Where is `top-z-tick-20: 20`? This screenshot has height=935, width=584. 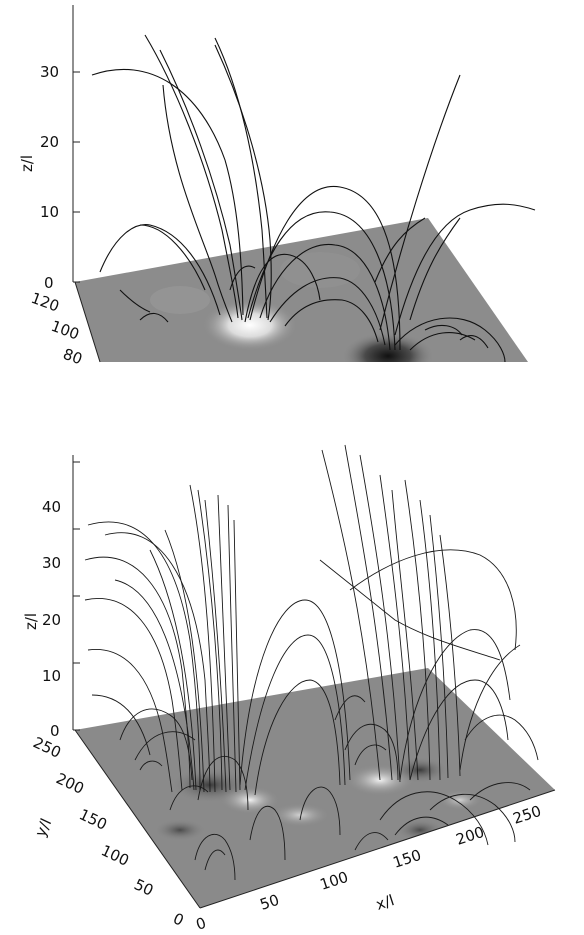 top-z-tick-20: 20 is located at coordinates (49, 142).